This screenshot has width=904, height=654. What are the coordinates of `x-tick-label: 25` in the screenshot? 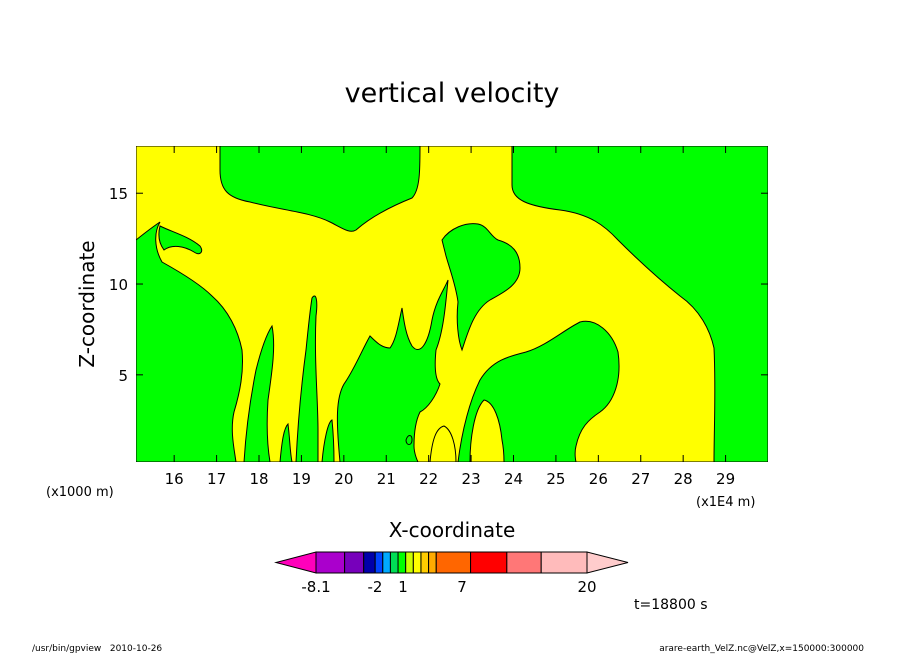 It's located at (555, 479).